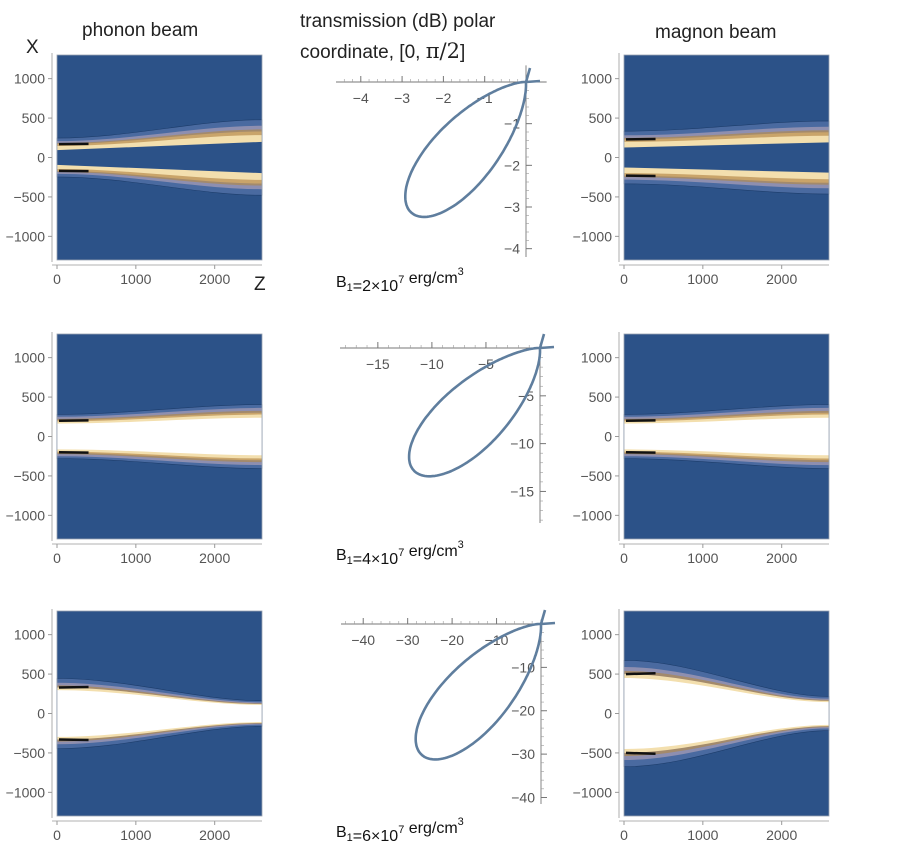  I want to click on caption-text: =6×10, so click(375, 836).